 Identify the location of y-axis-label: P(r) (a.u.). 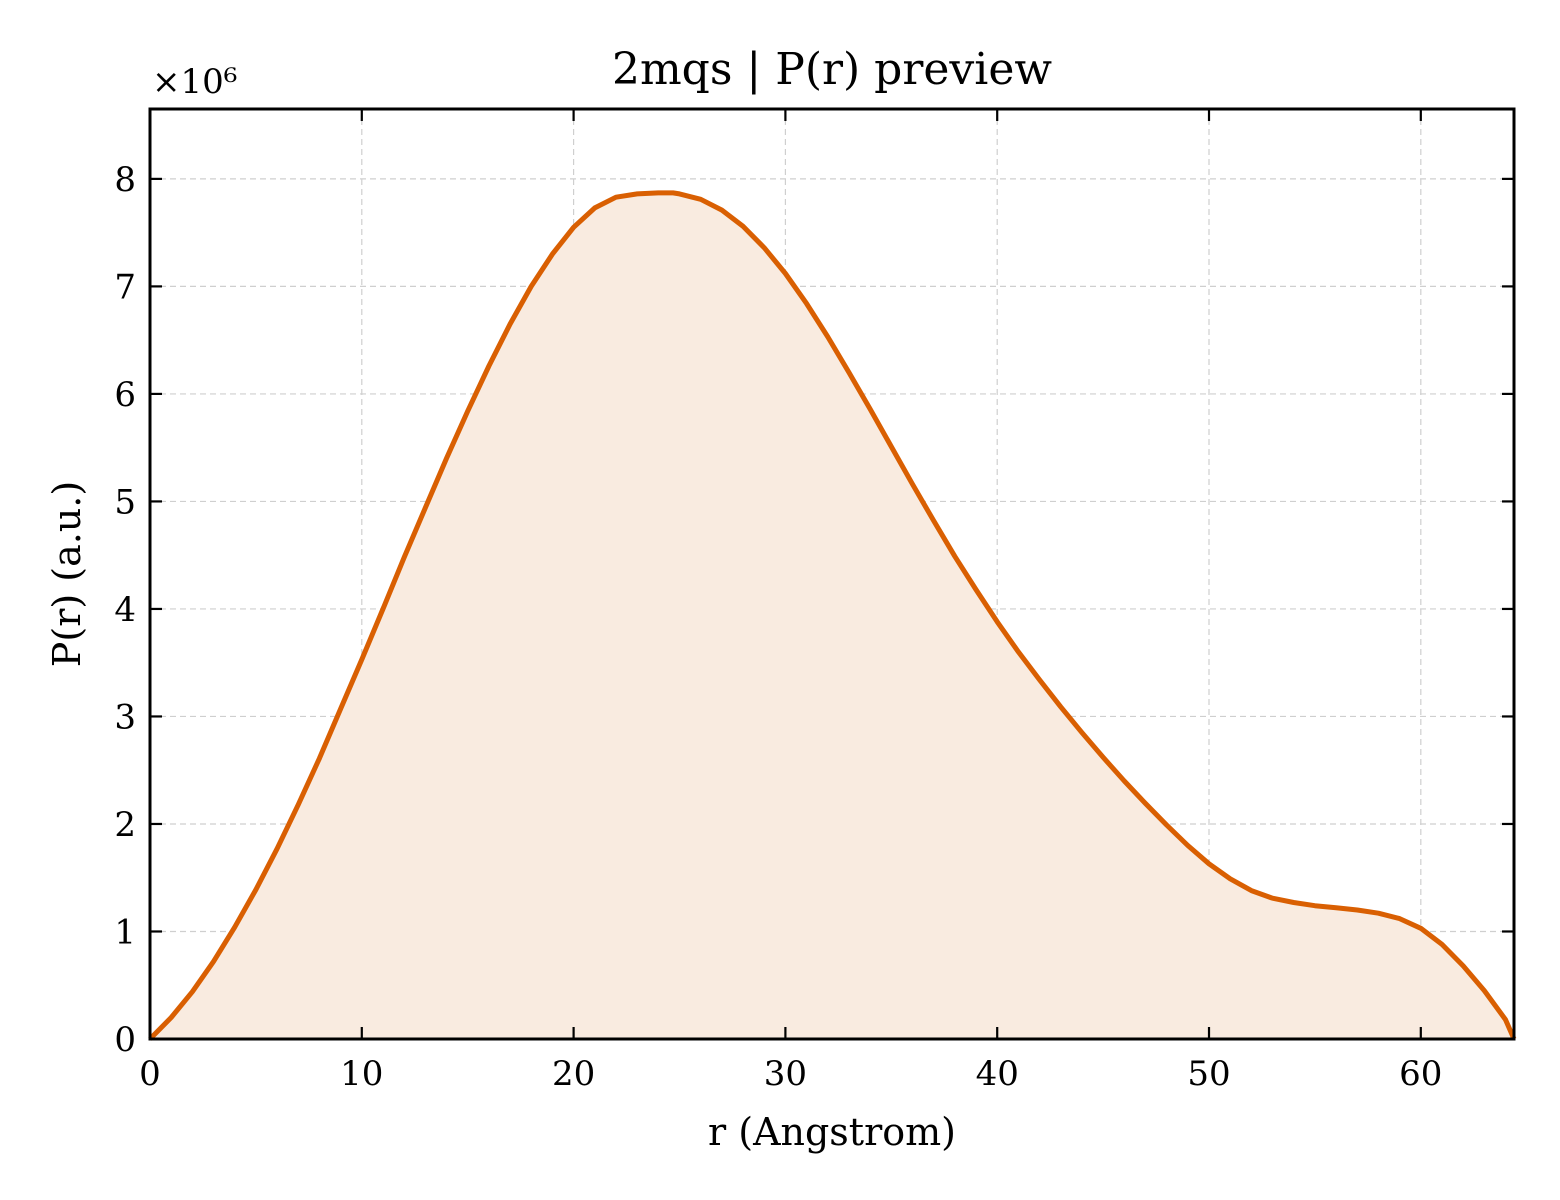
(67, 574).